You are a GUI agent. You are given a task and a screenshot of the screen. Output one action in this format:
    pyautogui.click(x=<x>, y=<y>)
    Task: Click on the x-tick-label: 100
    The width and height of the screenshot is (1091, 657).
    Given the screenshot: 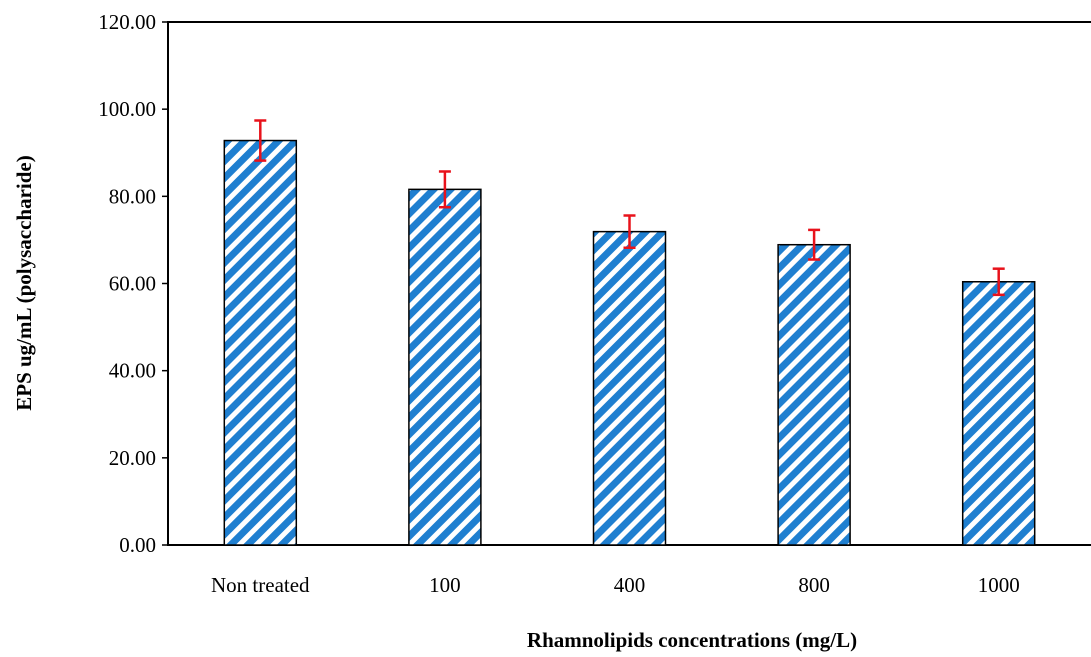 What is the action you would take?
    pyautogui.click(x=445, y=585)
    